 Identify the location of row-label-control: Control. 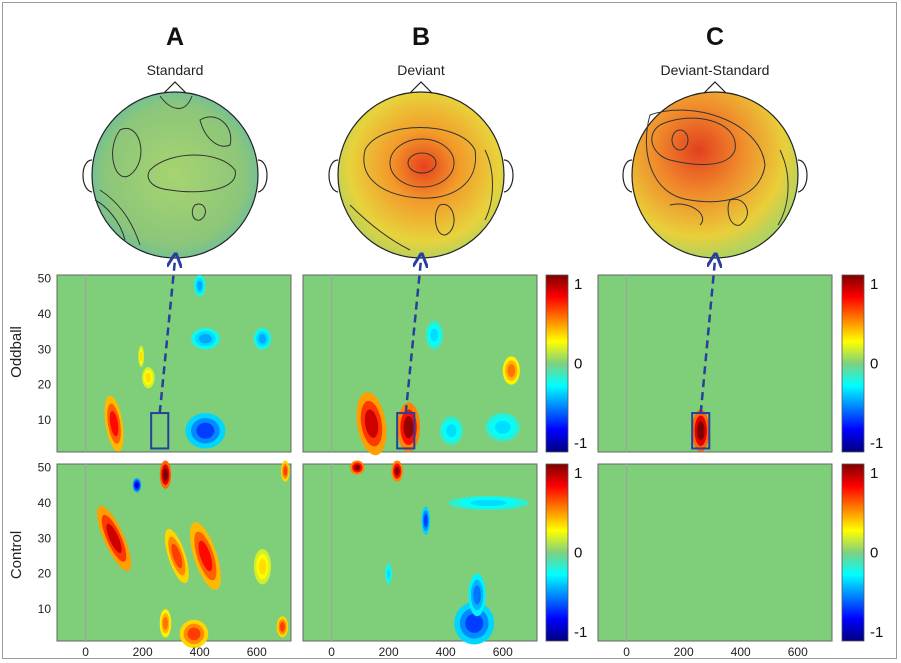
(16, 555).